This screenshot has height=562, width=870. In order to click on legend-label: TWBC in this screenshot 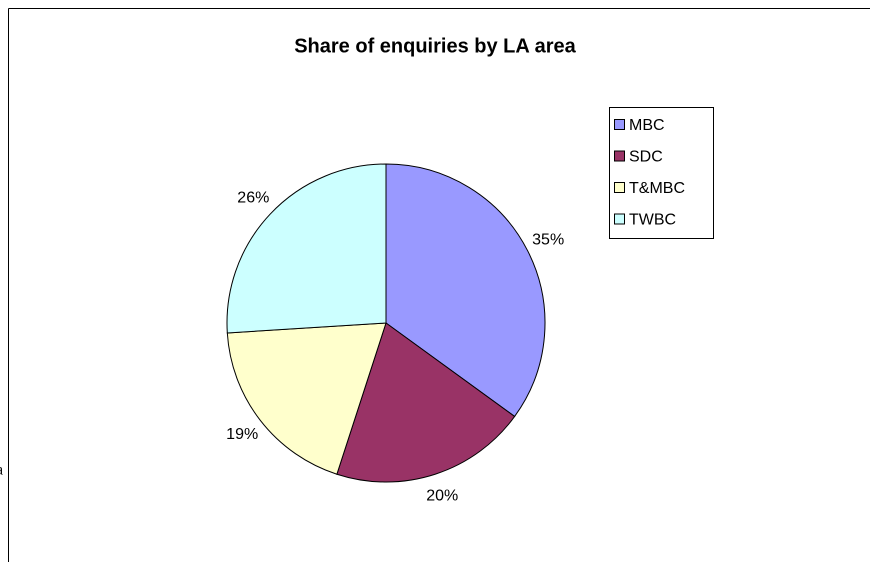, I will do `click(652, 220)`.